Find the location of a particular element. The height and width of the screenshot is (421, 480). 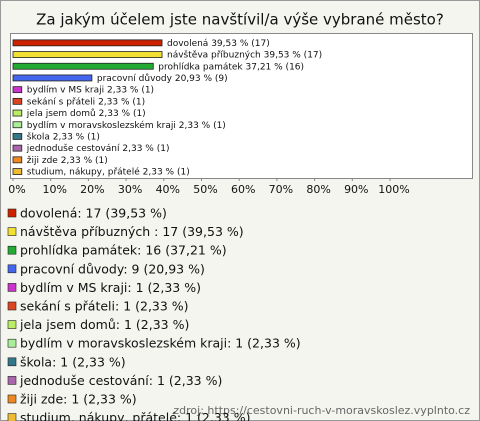

bar-label: studium, nákupy, přátelé 2,33 % (1) is located at coordinates (108, 171).